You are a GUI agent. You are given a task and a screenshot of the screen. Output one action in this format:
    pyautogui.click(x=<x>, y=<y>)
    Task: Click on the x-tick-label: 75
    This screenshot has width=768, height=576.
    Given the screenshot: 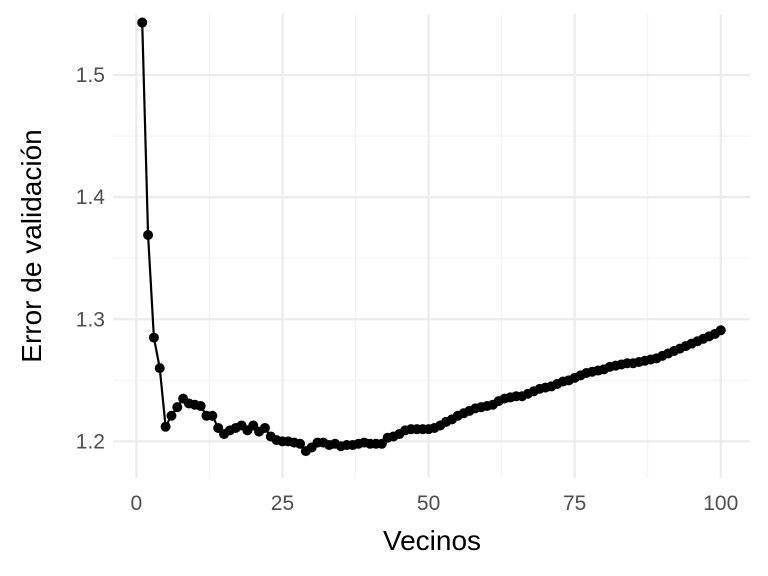 What is the action you would take?
    pyautogui.click(x=574, y=503)
    